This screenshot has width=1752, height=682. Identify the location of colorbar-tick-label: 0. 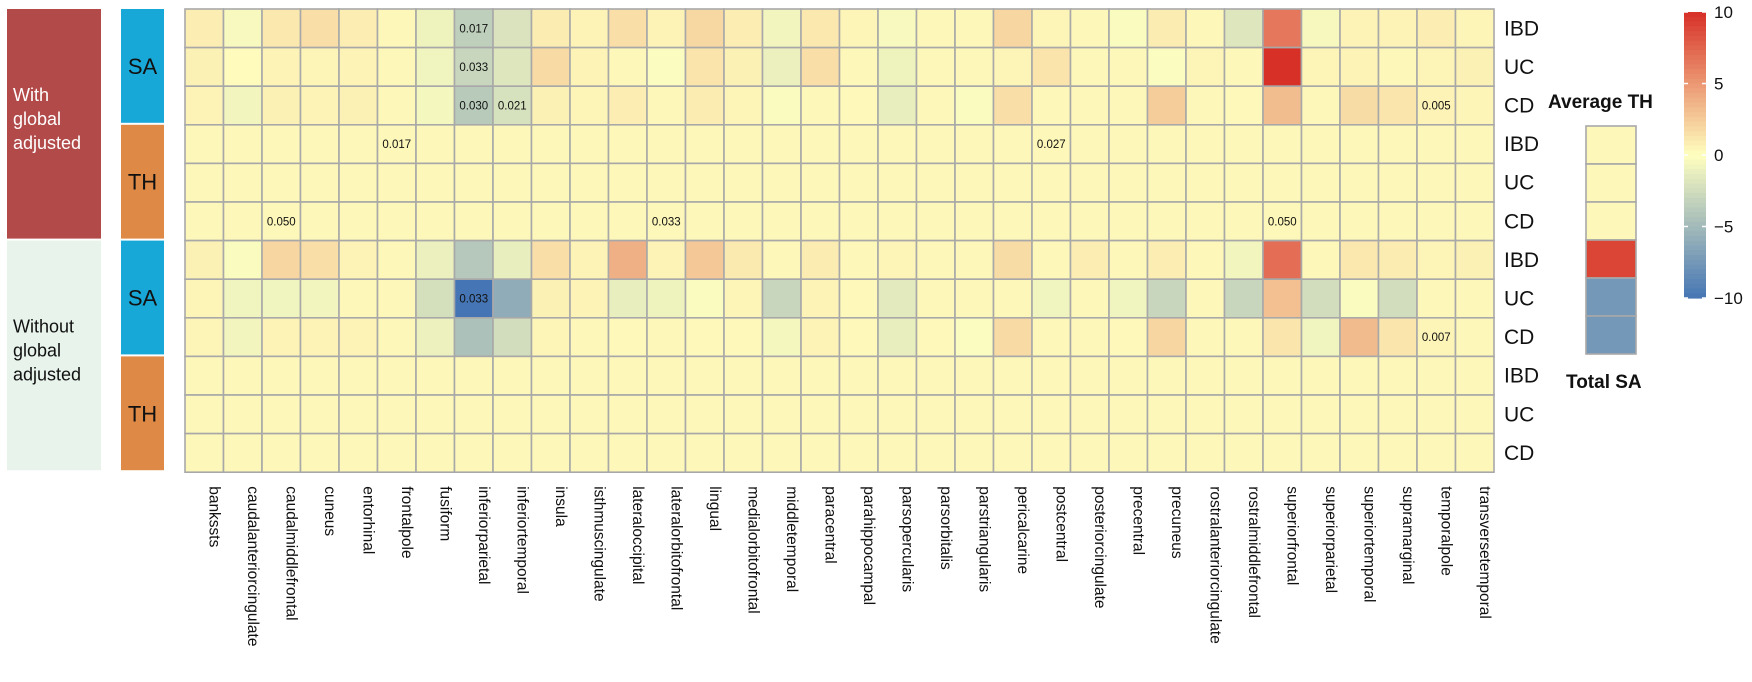
(1718, 155).